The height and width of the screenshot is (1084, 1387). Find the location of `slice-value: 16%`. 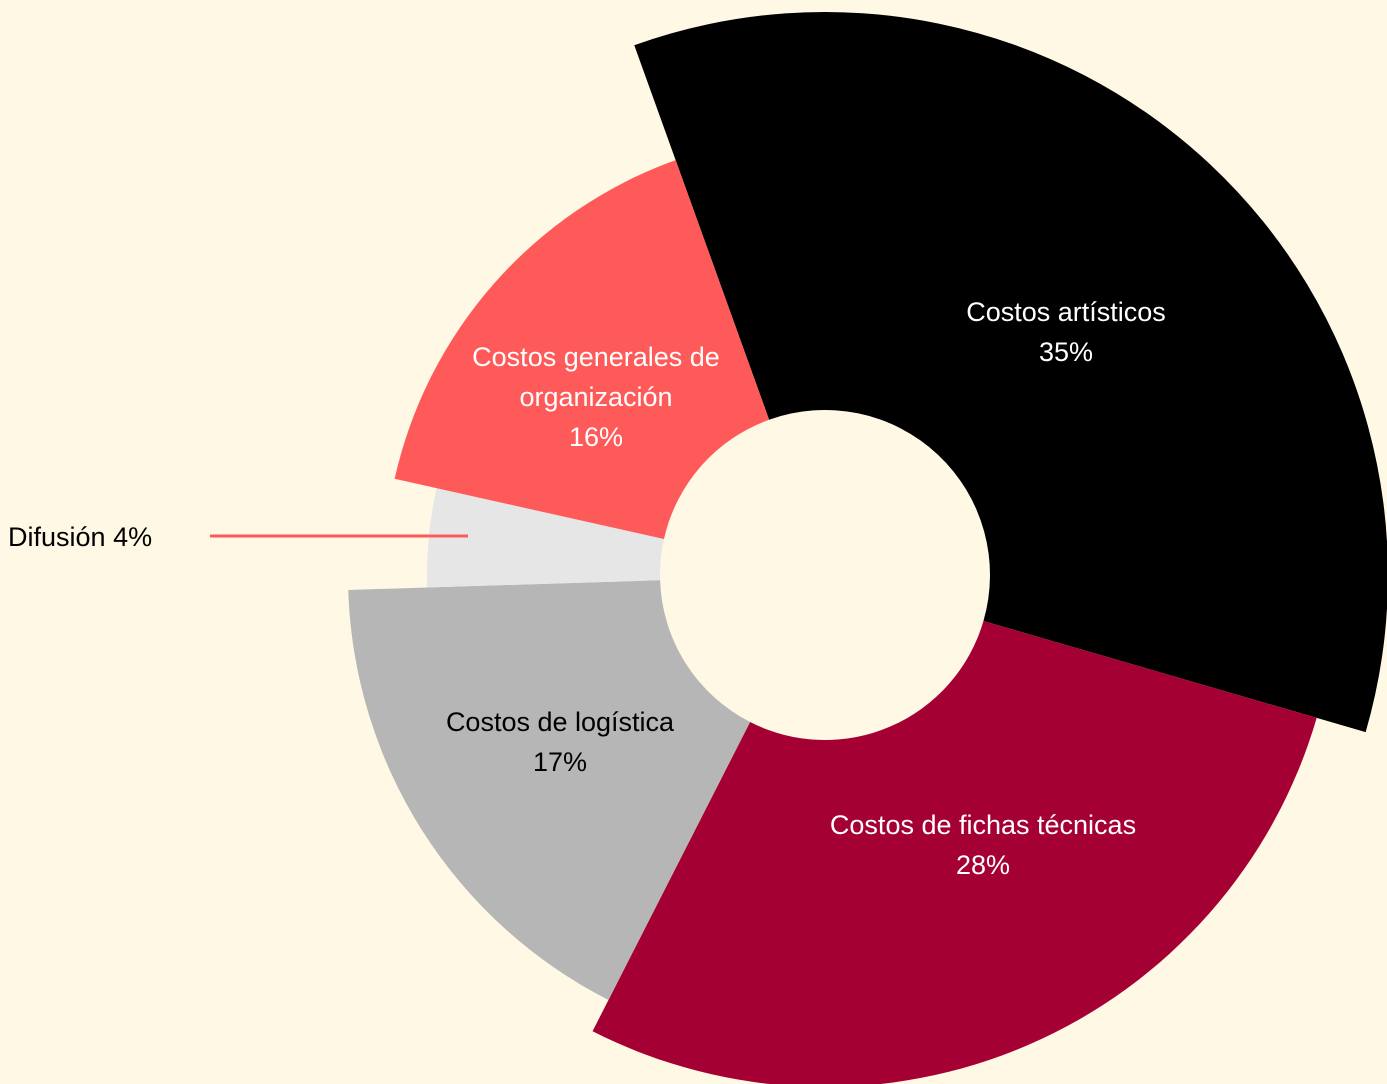

slice-value: 16% is located at coordinates (596, 437).